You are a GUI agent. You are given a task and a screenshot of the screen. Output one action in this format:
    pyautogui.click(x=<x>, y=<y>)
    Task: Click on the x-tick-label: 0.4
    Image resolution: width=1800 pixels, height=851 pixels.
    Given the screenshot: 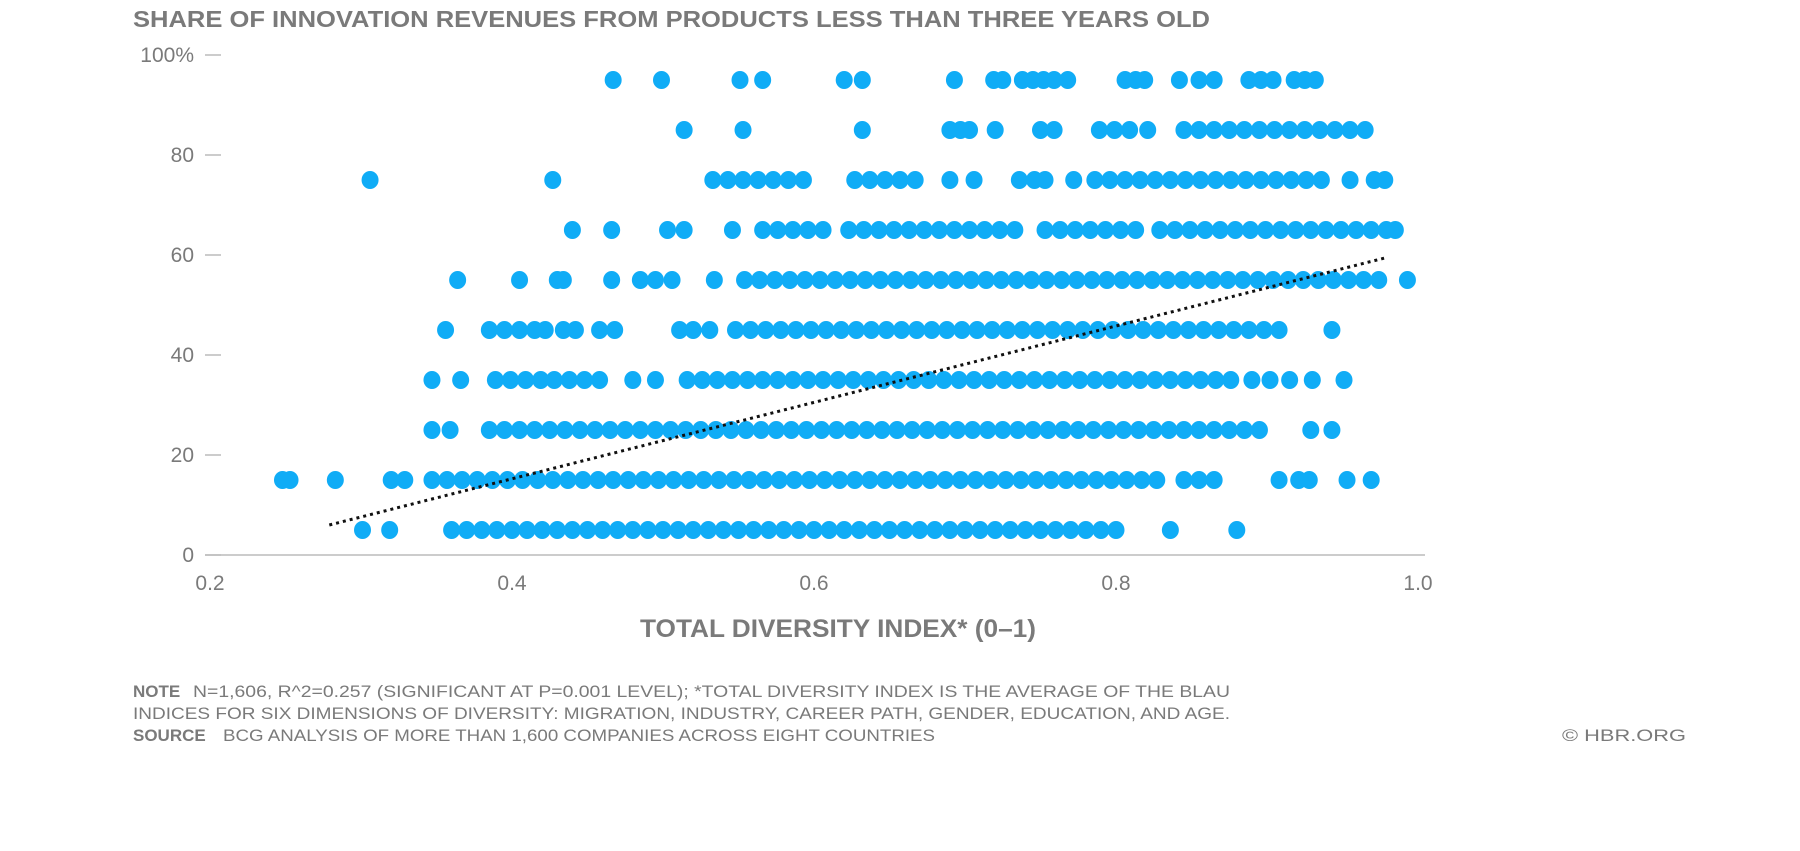 What is the action you would take?
    pyautogui.click(x=512, y=583)
    